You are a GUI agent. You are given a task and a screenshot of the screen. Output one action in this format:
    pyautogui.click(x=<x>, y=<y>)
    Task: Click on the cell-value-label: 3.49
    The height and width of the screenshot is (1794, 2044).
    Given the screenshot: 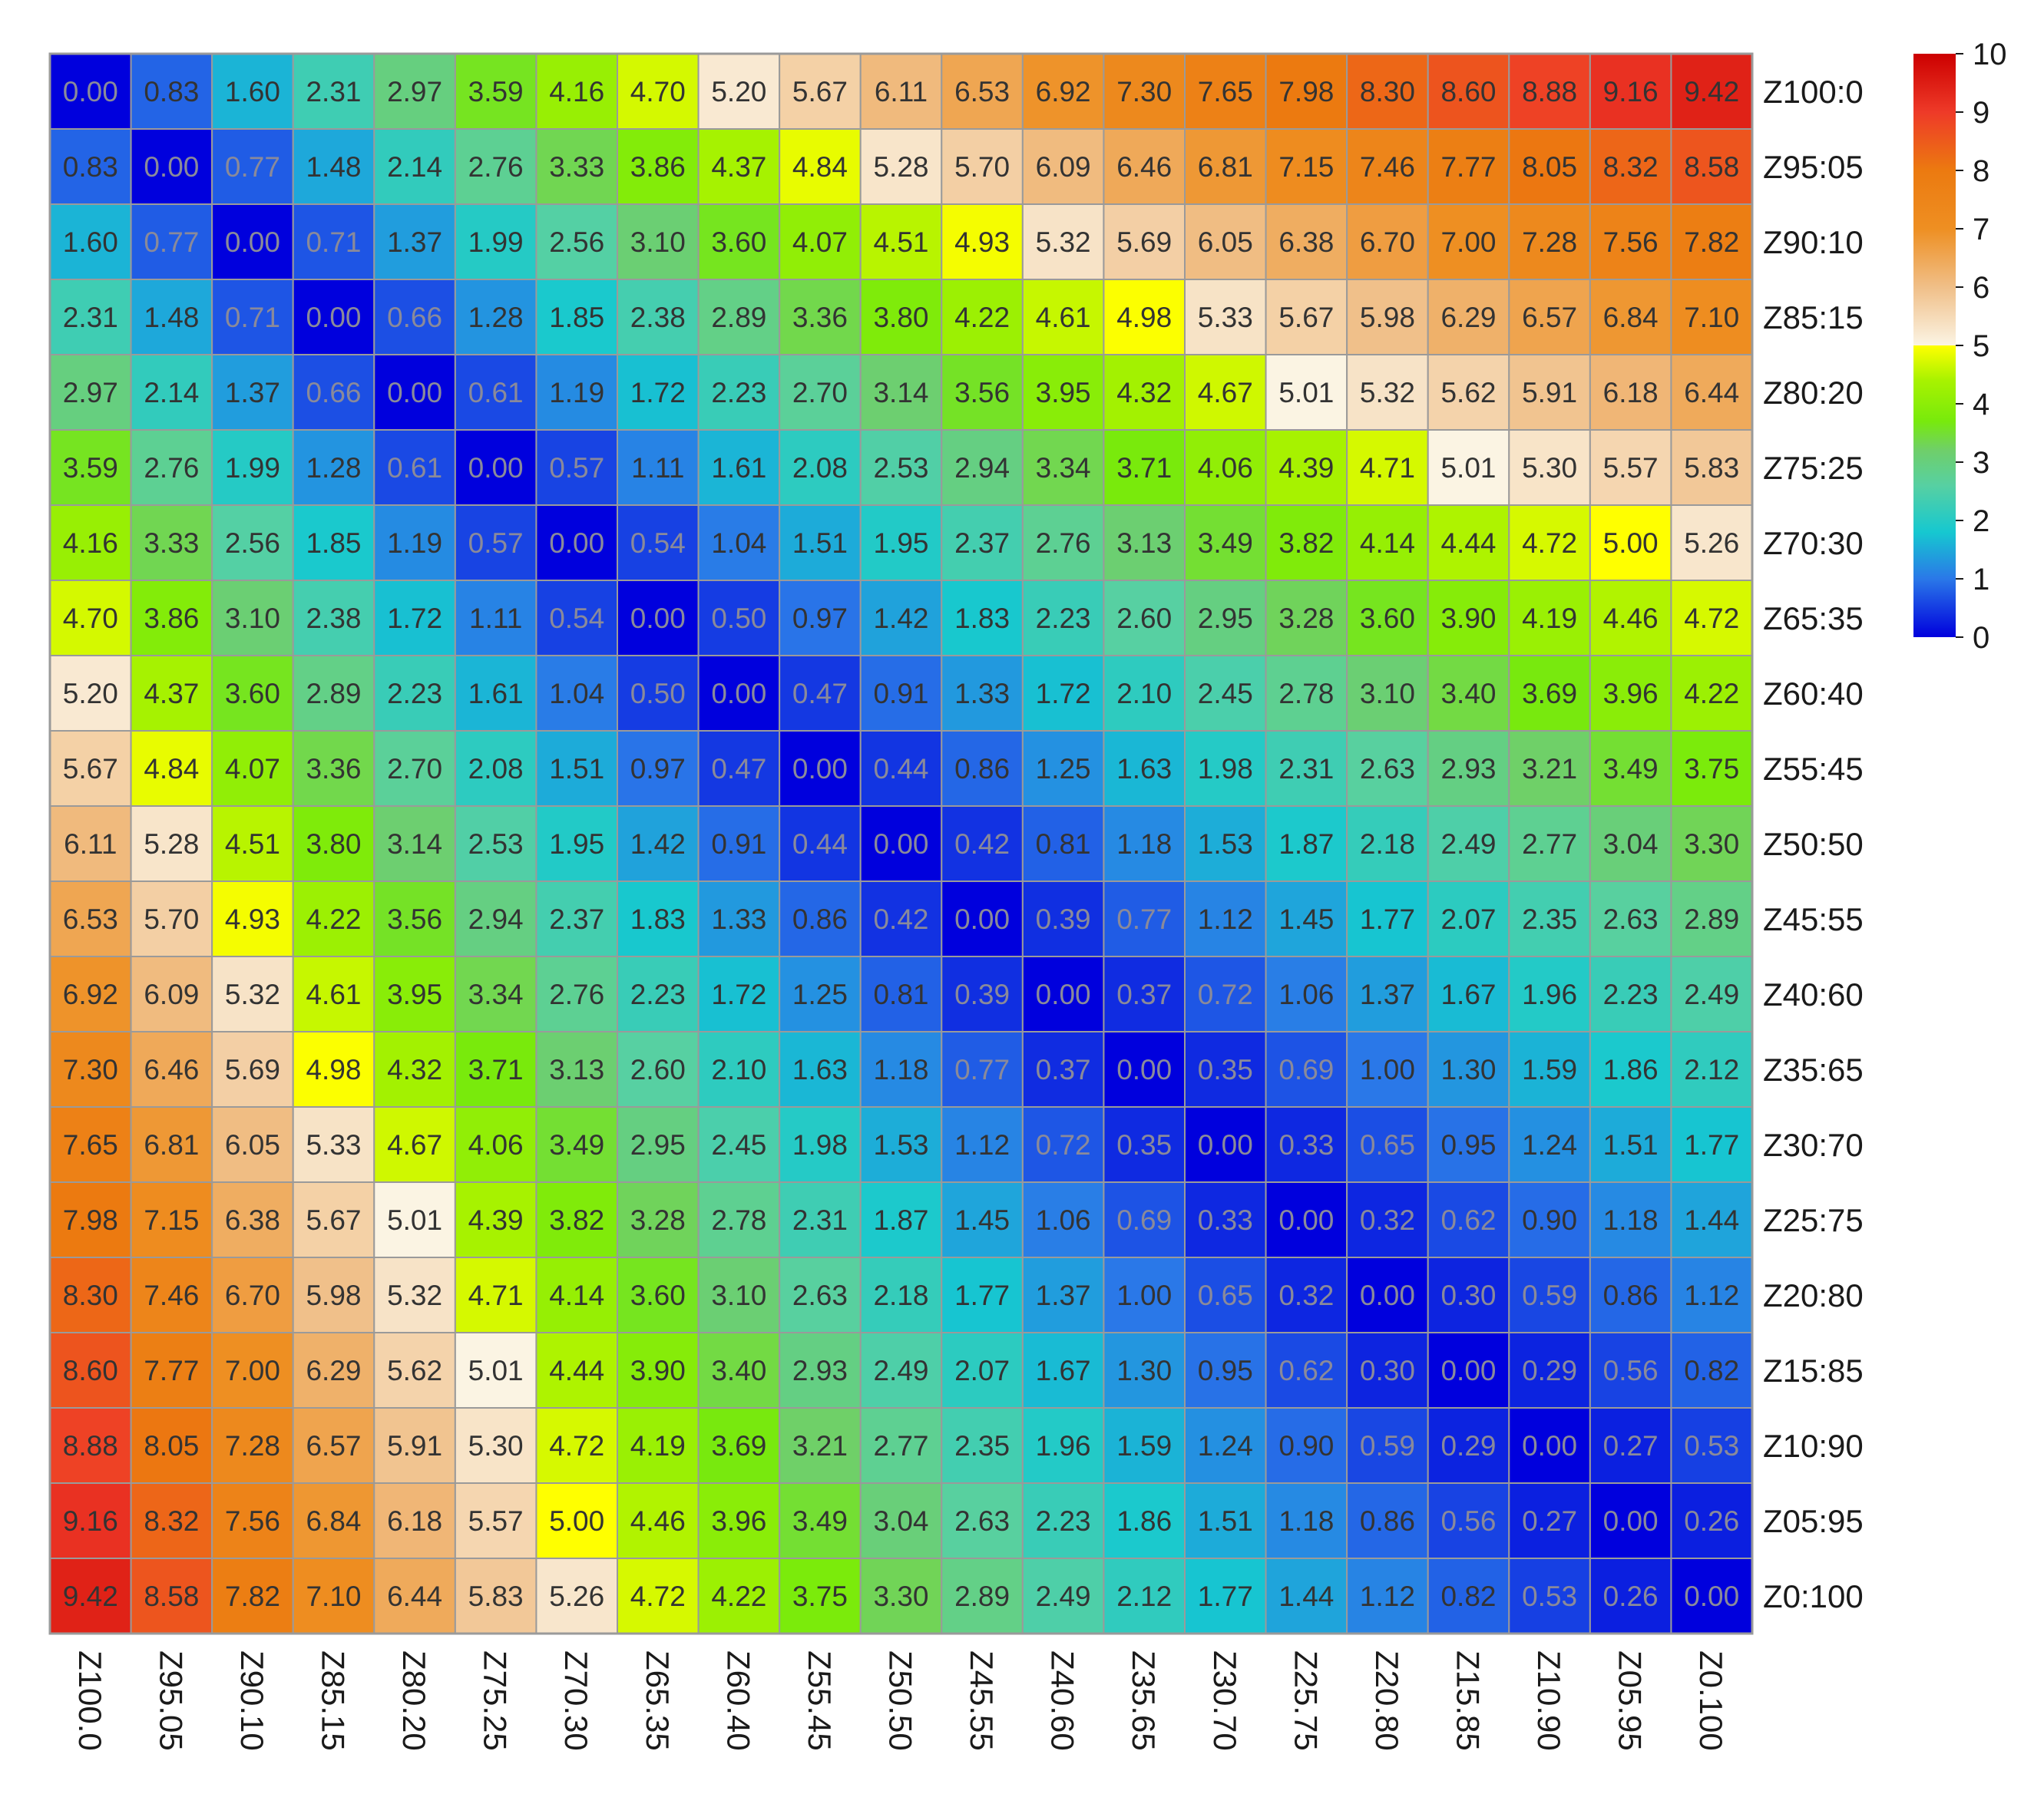 What is the action you would take?
    pyautogui.click(x=1631, y=769)
    